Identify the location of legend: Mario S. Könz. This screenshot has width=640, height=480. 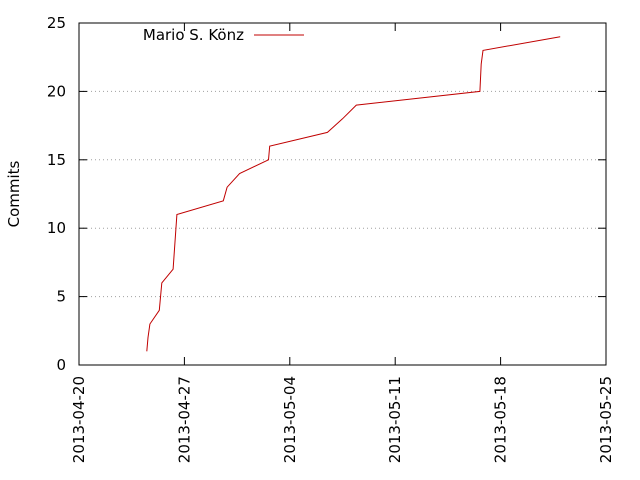
(223, 35).